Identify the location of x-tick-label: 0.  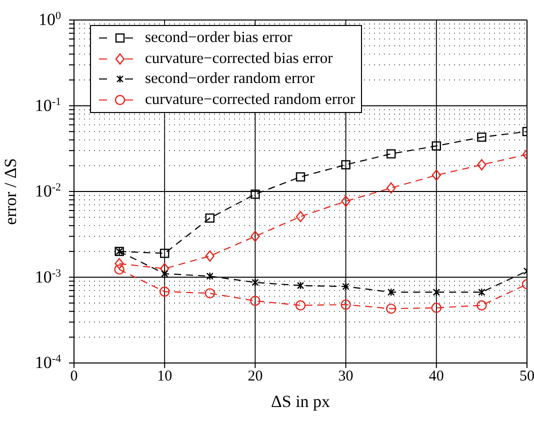
(74, 376).